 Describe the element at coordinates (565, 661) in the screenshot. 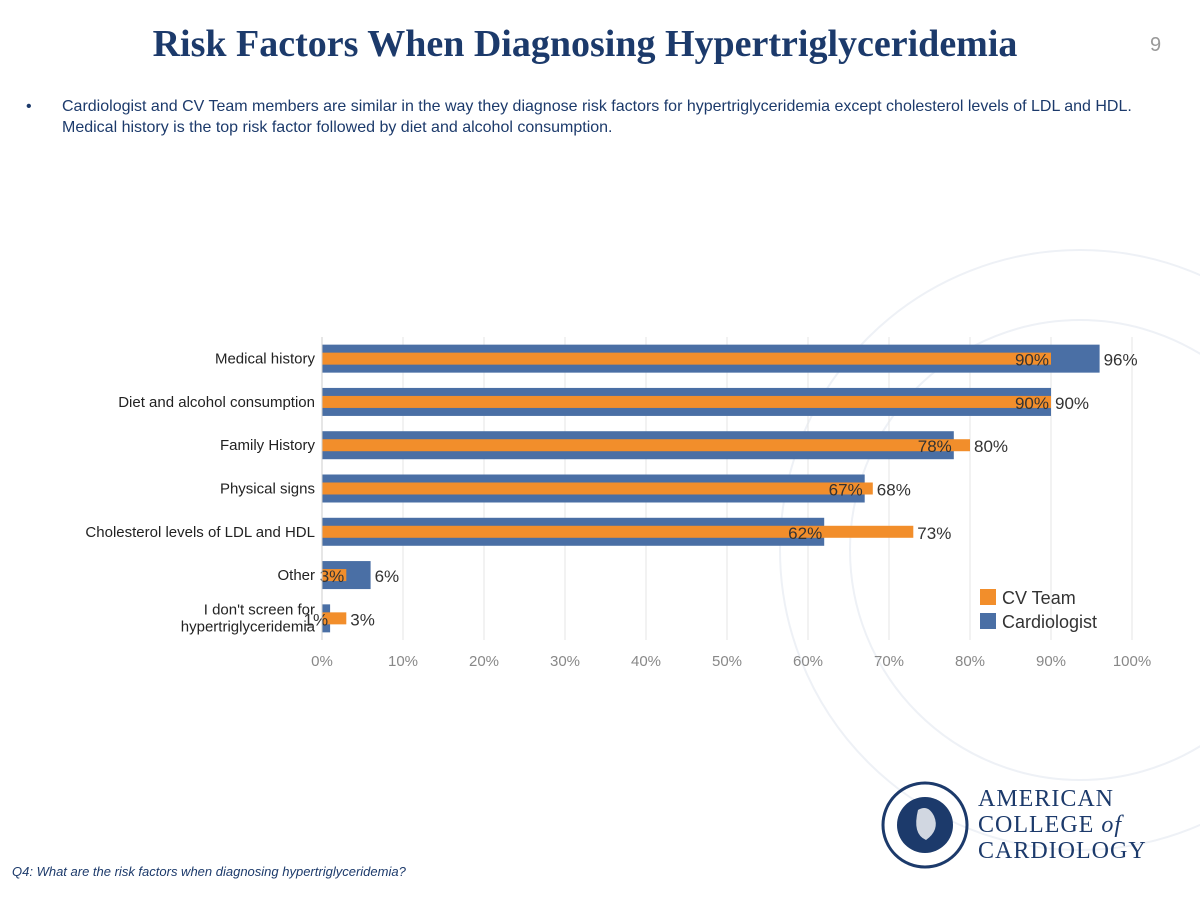

I see `x-tick-label: 30%` at that location.